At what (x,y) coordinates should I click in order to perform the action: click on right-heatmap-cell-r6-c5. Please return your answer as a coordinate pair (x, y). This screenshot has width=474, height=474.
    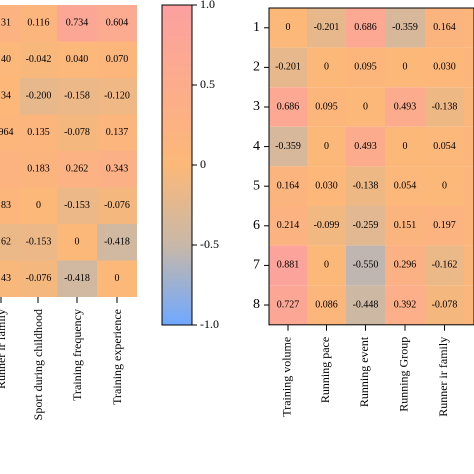
    Looking at the image, I should click on (444, 226).